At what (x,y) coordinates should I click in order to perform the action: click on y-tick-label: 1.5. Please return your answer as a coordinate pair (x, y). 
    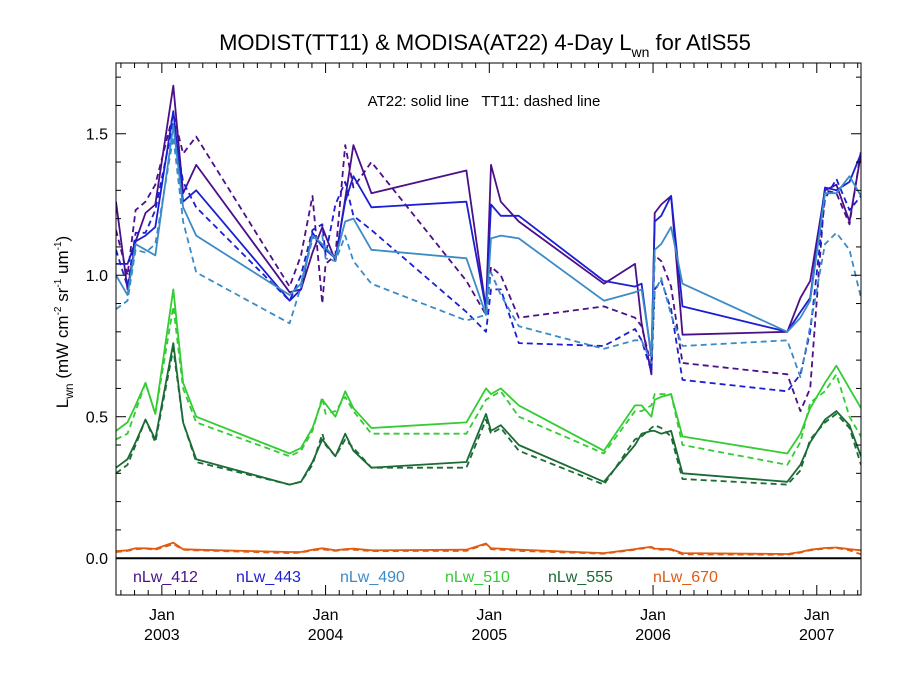
    Looking at the image, I should click on (97, 135).